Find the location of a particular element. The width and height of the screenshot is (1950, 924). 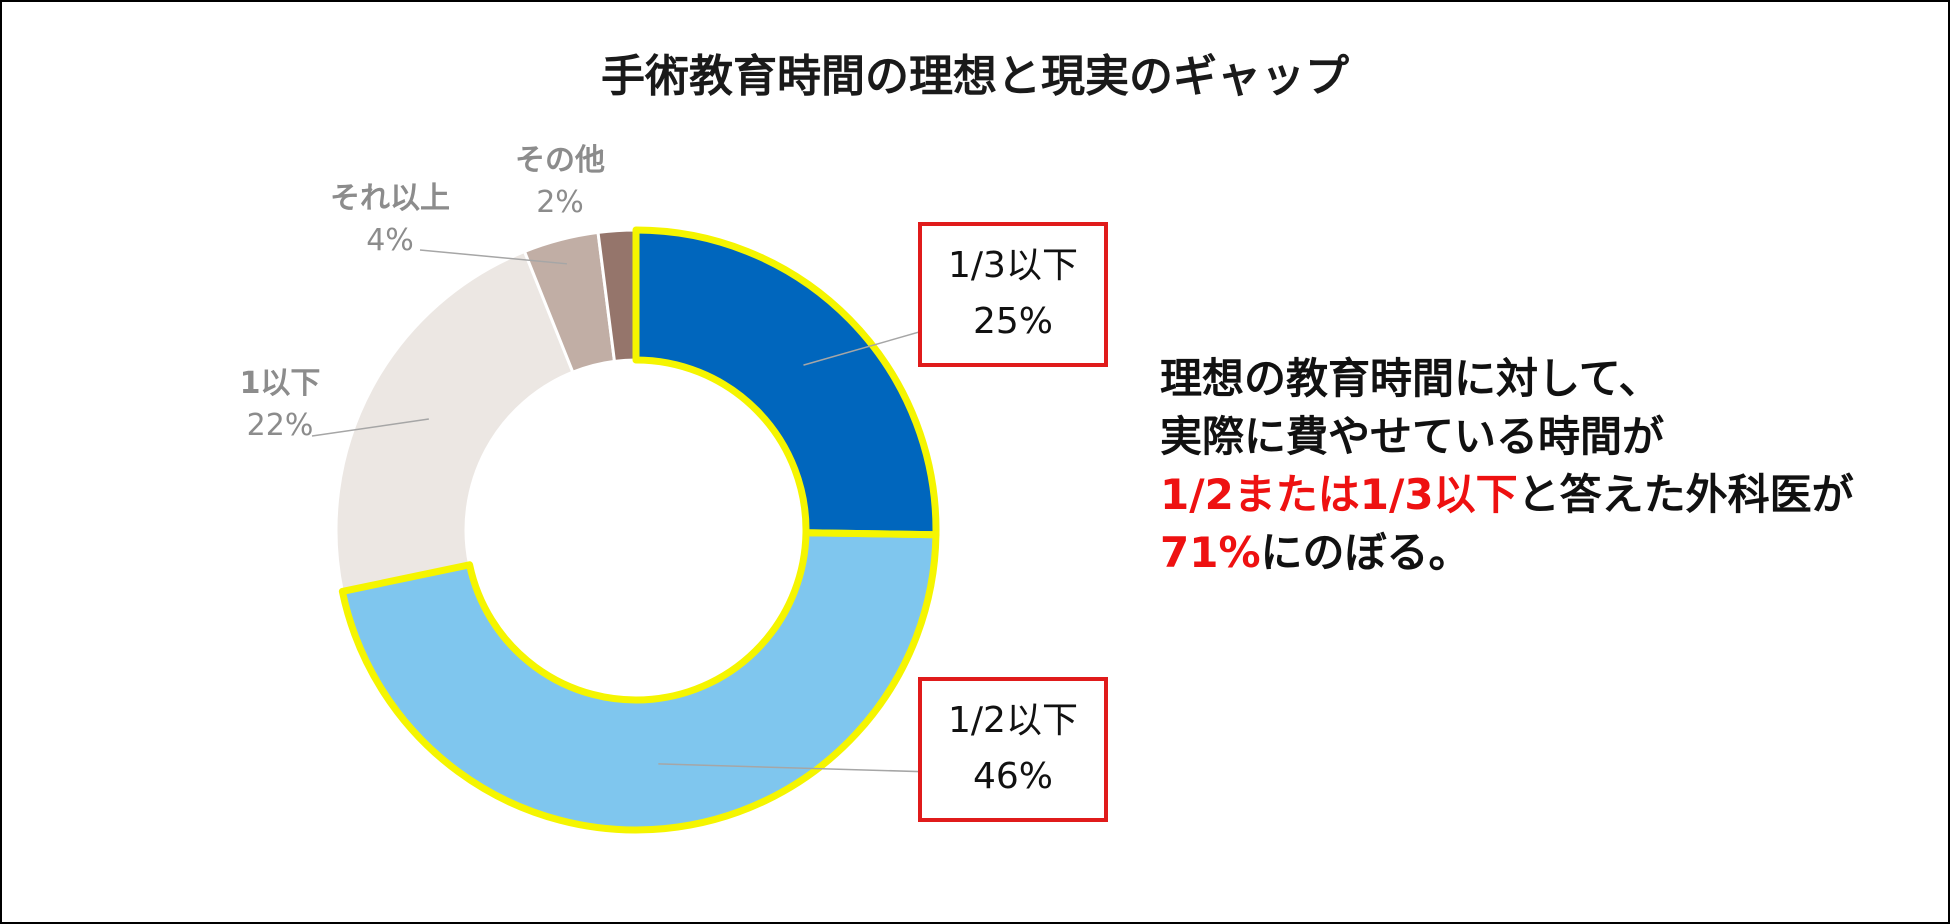

slice-label-one: 1以下 22% is located at coordinates (280, 405).